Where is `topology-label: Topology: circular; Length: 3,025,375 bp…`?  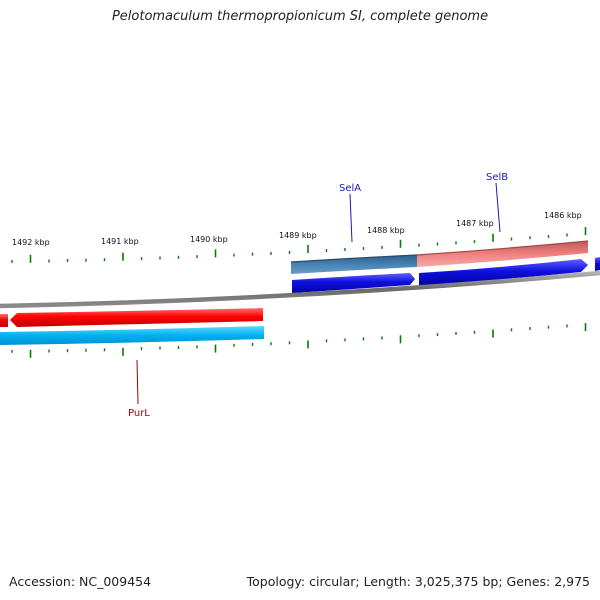 topology-label: Topology: circular; Length: 3,025,375 bp… is located at coordinates (418, 581).